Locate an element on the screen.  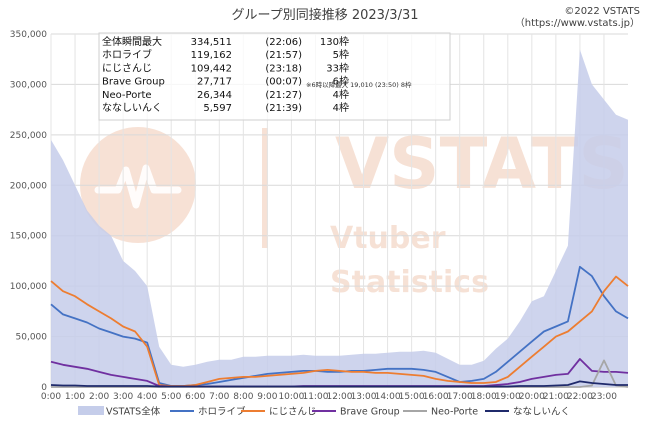
stats-frames: 130枠 is located at coordinates (334, 41).